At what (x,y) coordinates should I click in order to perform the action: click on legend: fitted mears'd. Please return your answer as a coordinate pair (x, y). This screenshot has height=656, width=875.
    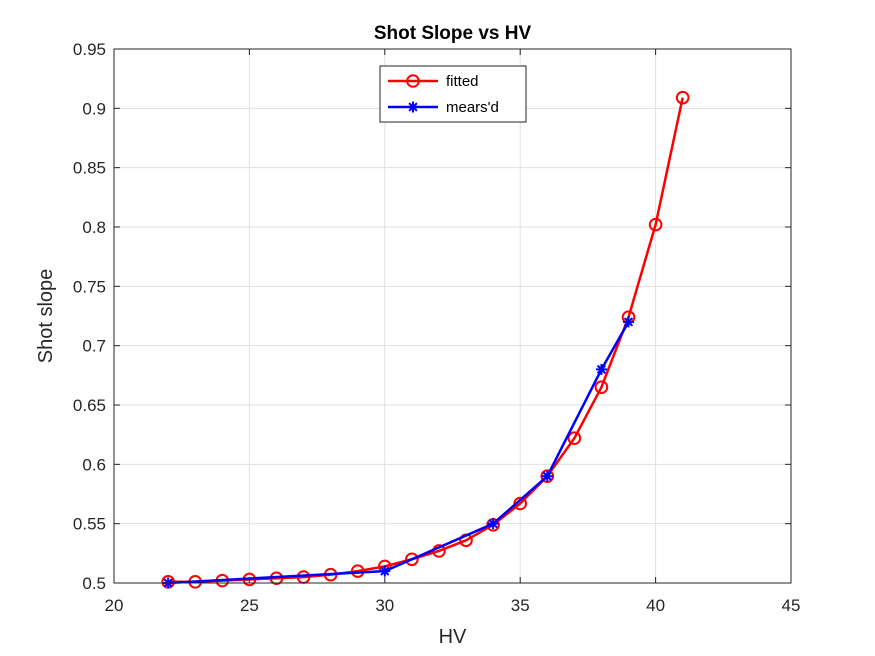
    Looking at the image, I should click on (453, 94).